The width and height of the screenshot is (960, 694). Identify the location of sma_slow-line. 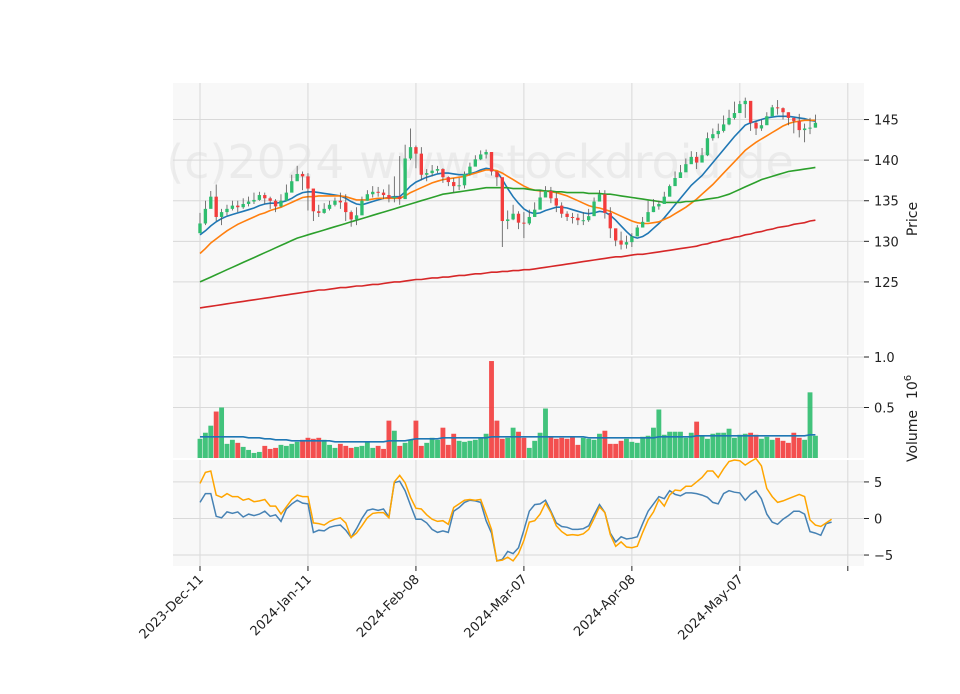
(507, 224).